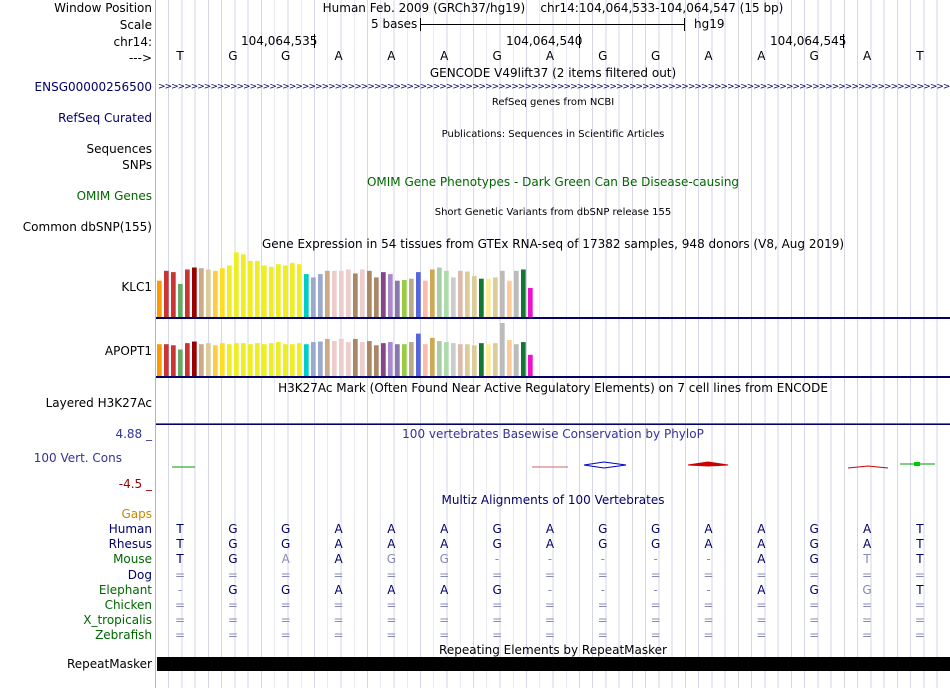 The width and height of the screenshot is (950, 688). Describe the element at coordinates (128, 351) in the screenshot. I see `gtex-gene-label-apopt1: APOPT1` at that location.